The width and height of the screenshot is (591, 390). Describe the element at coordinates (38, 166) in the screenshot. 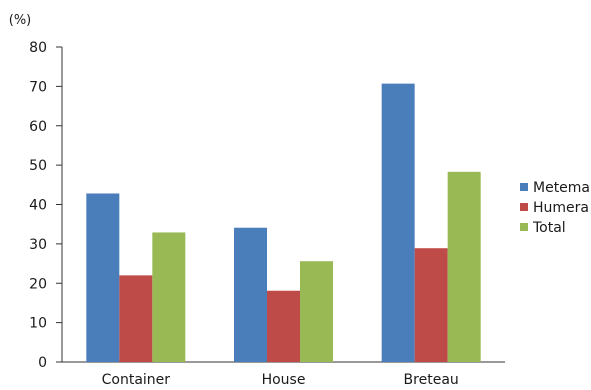

I see `y-tick-label: 50` at that location.